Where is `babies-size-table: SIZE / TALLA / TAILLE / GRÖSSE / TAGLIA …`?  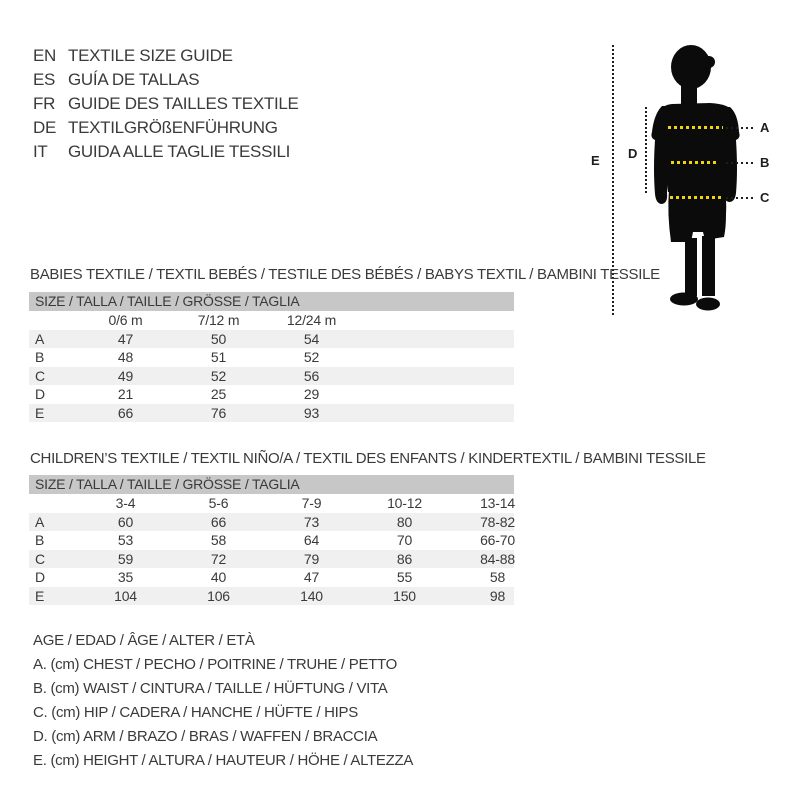
babies-size-table: SIZE / TALLA / TAILLE / GRÖSSE / TAGLIA … is located at coordinates (271, 357).